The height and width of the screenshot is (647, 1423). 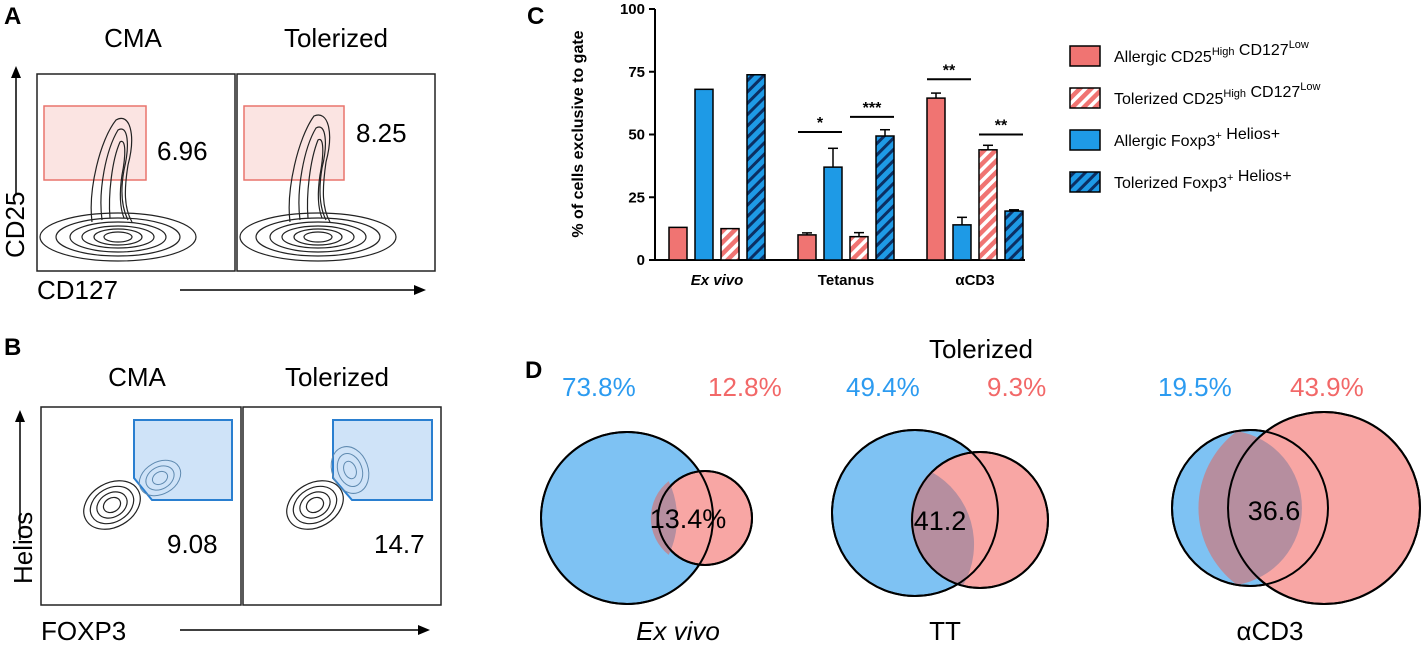 What do you see at coordinates (820, 123) in the screenshot?
I see `chart-significance-label: *` at bounding box center [820, 123].